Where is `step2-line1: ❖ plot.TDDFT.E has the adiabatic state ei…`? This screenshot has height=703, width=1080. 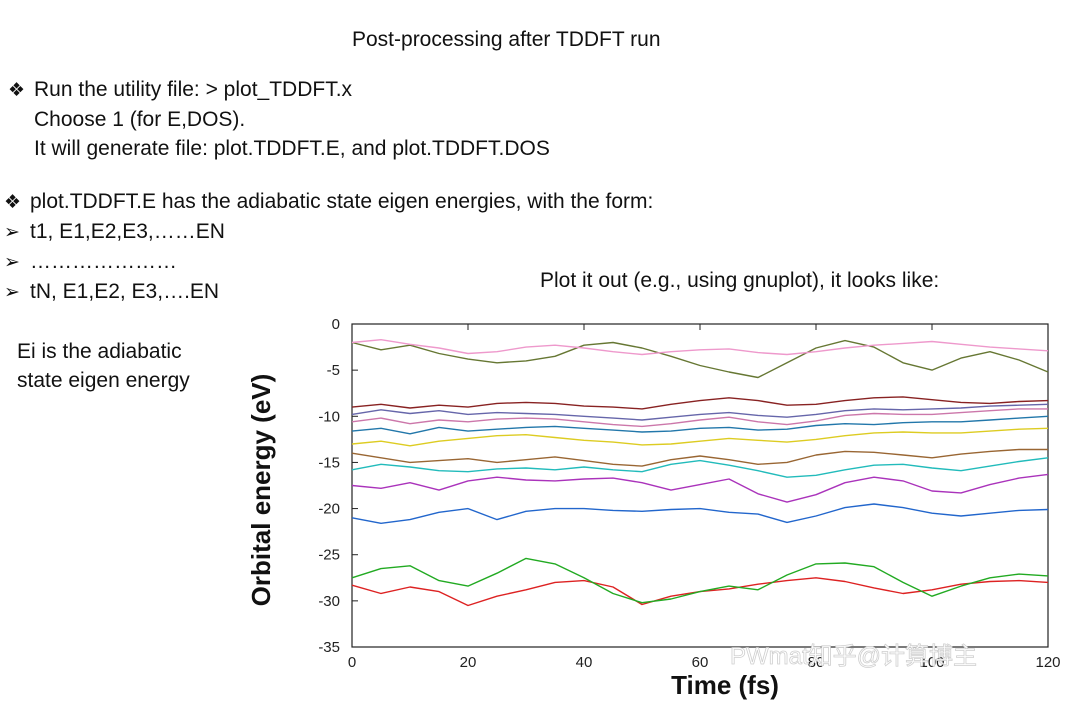
step2-line1: ❖ plot.TDDFT.E has the adiabatic state ei… is located at coordinates (328, 202).